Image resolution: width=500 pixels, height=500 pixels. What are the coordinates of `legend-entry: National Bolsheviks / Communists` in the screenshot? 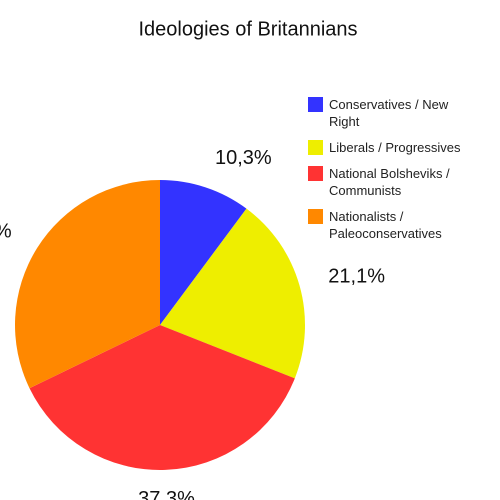 It's located at (398, 182).